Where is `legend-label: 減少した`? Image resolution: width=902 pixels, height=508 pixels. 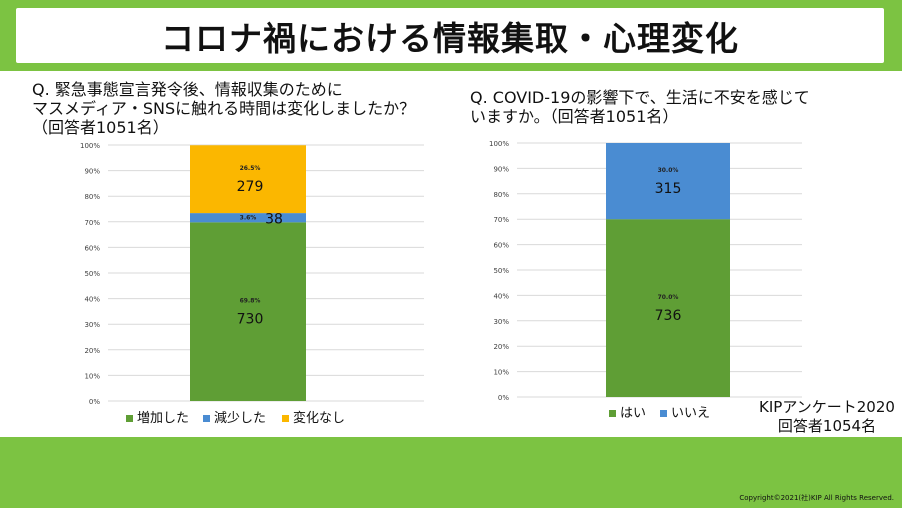
legend-label: 減少した is located at coordinates (240, 418).